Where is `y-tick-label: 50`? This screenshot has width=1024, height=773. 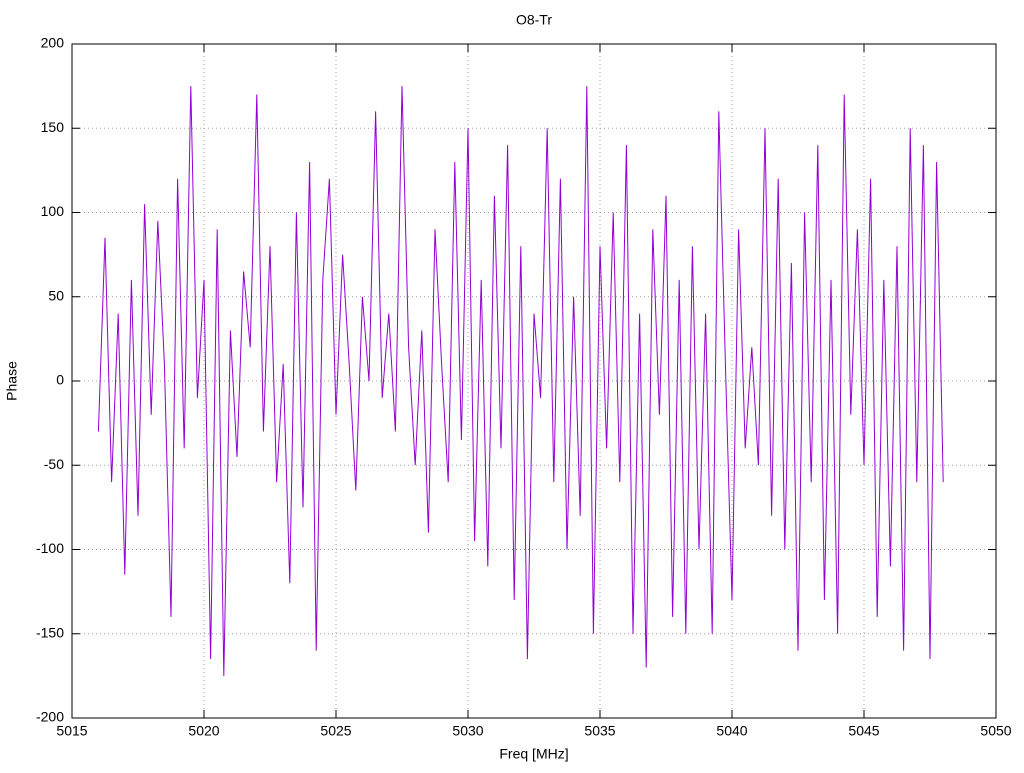
y-tick-label: 50 is located at coordinates (56, 295).